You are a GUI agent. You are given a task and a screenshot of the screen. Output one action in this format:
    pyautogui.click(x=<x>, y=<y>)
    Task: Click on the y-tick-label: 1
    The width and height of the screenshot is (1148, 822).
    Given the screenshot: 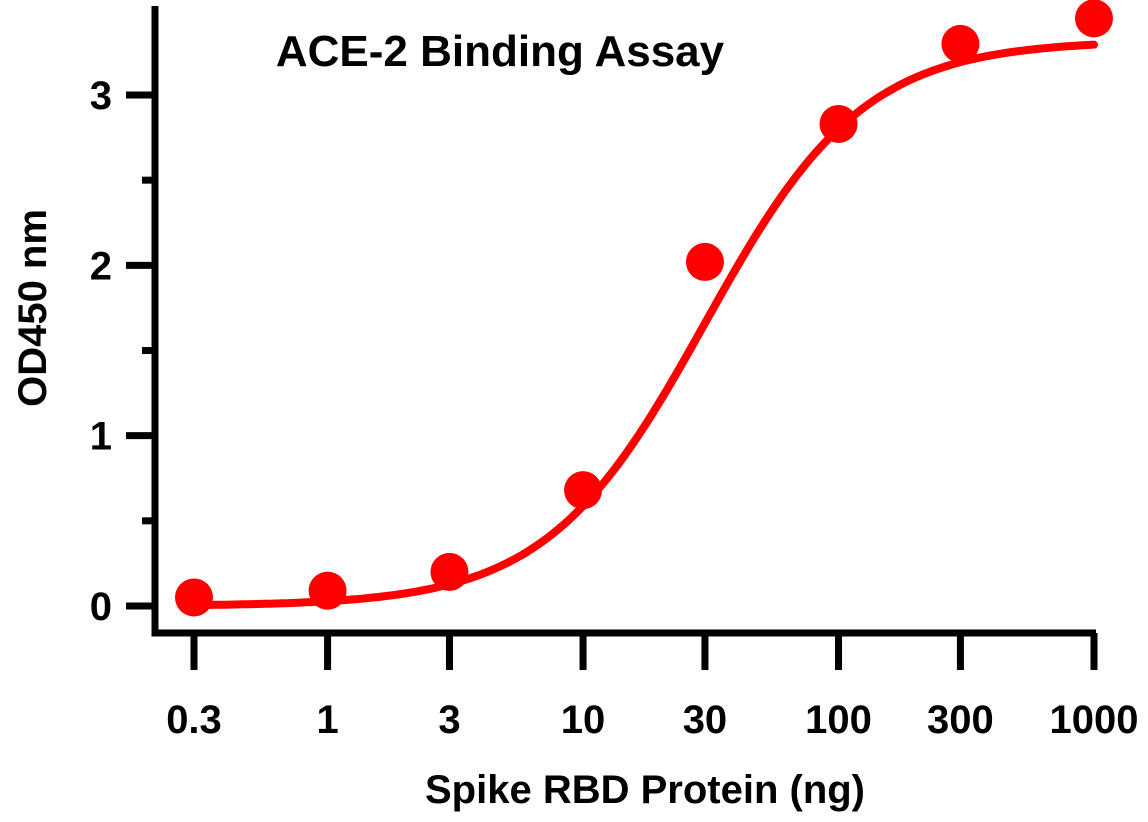 What is the action you would take?
    pyautogui.click(x=101, y=437)
    